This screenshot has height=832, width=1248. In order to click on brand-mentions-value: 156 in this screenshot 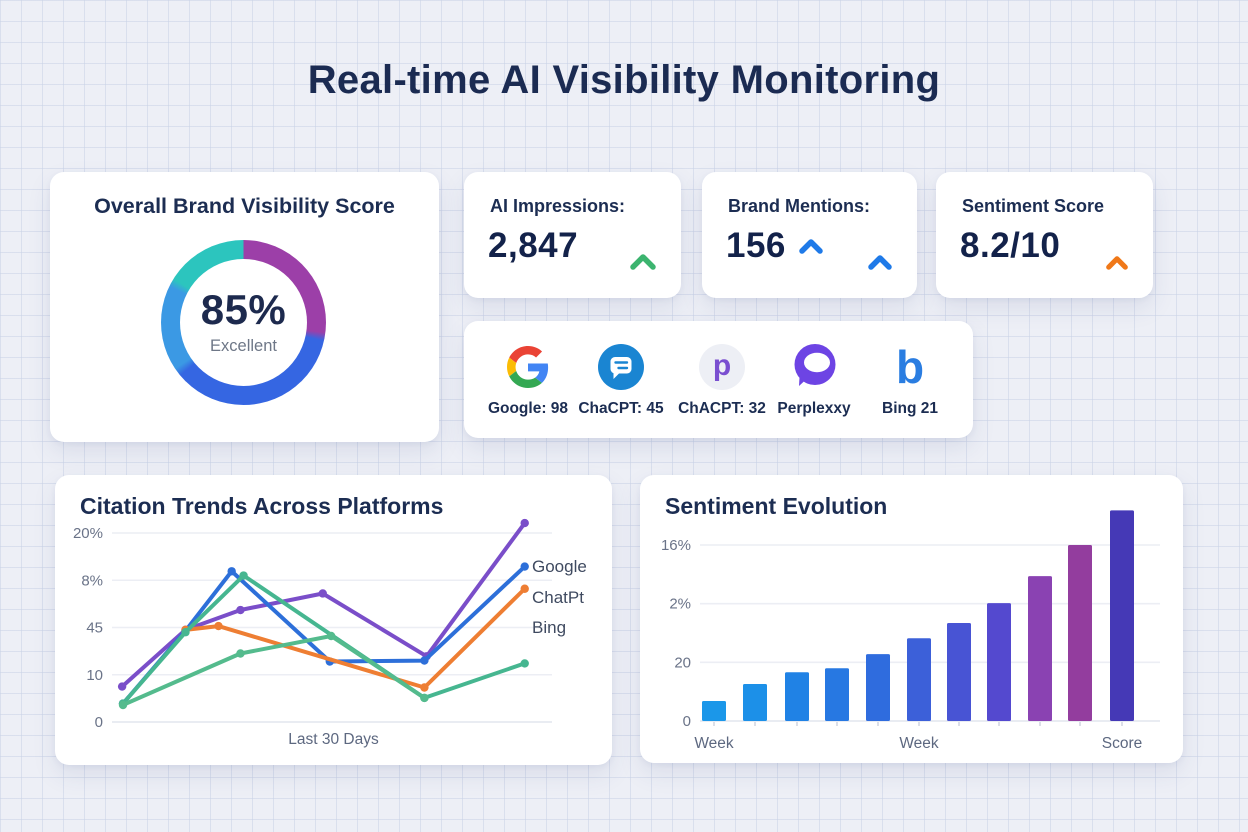, I will do `click(756, 245)`.